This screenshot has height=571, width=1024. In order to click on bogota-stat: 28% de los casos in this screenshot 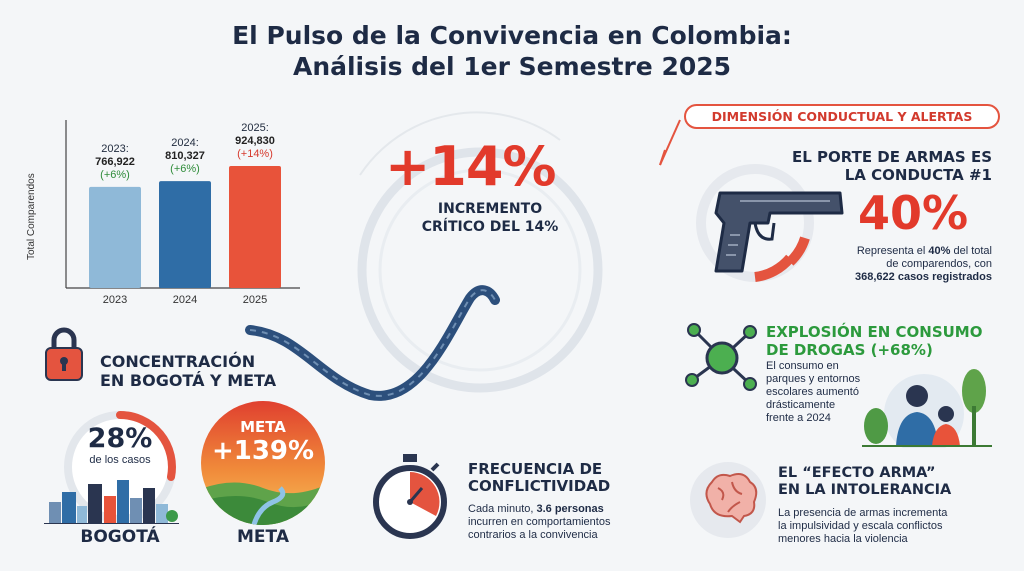, I will do `click(120, 445)`.